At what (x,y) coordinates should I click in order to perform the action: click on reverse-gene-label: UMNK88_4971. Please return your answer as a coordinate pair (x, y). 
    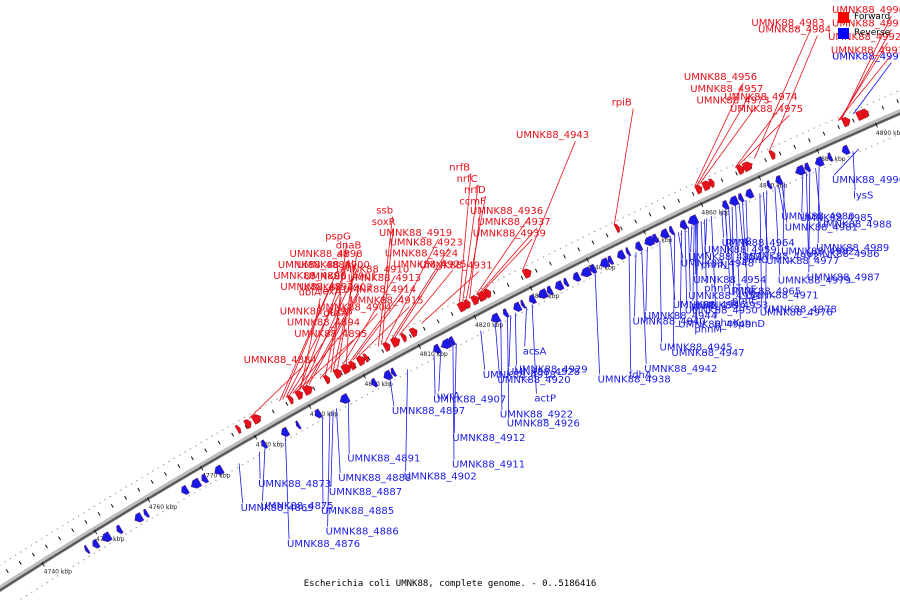
    Looking at the image, I should click on (781, 296).